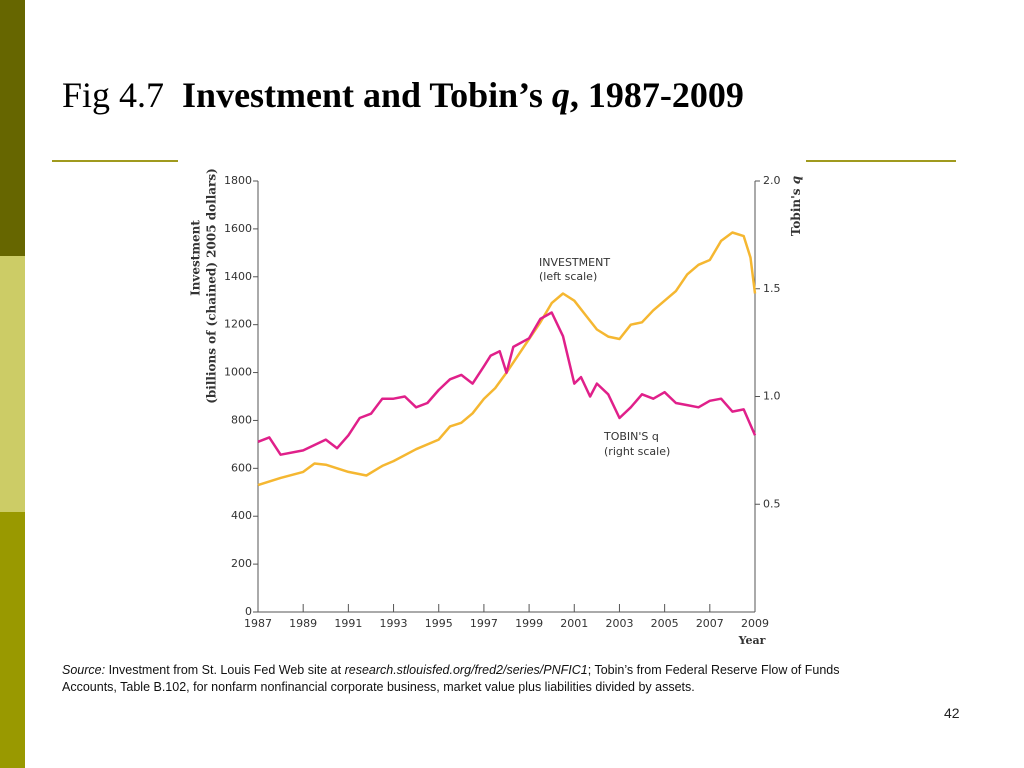  I want to click on title-suffix: , 1987-2009, so click(656, 95).